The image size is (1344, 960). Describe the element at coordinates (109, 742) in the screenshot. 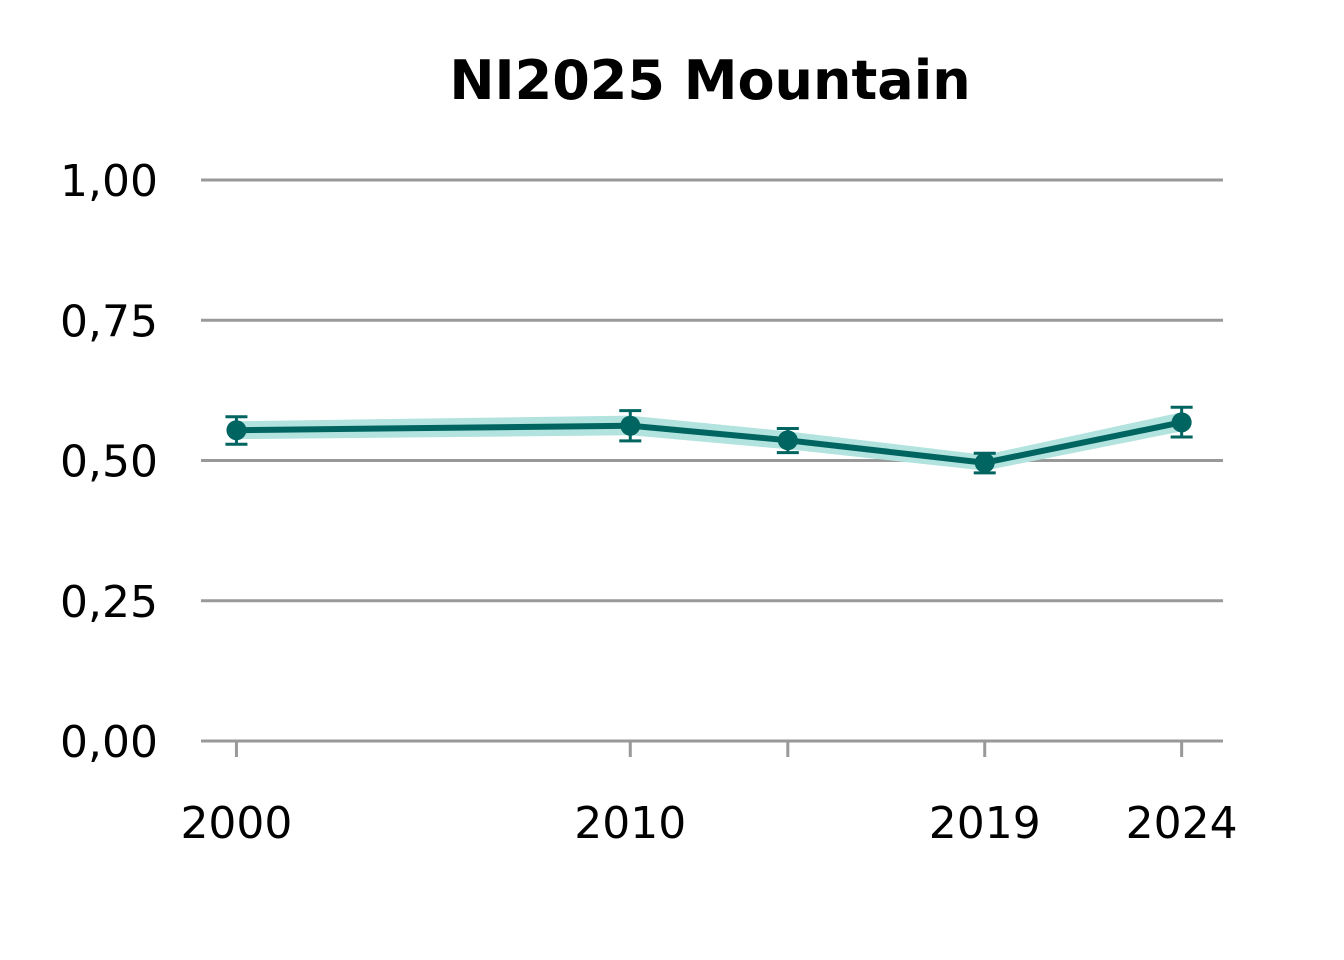

I see `y-tick-label: 0,00` at that location.